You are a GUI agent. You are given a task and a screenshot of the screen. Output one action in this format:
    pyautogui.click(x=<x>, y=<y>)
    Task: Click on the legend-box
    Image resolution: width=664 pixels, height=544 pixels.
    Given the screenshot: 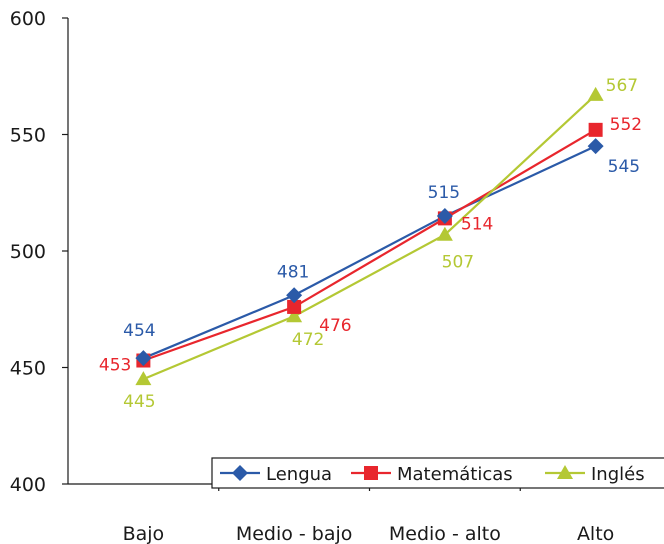 What is the action you would take?
    pyautogui.click(x=437, y=473)
    